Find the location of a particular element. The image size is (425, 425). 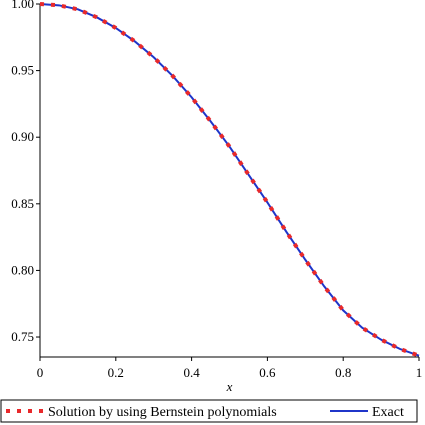

x-ticks: 0 0.2 0.4 0.6 0.8 1 is located at coordinates (230, 368).